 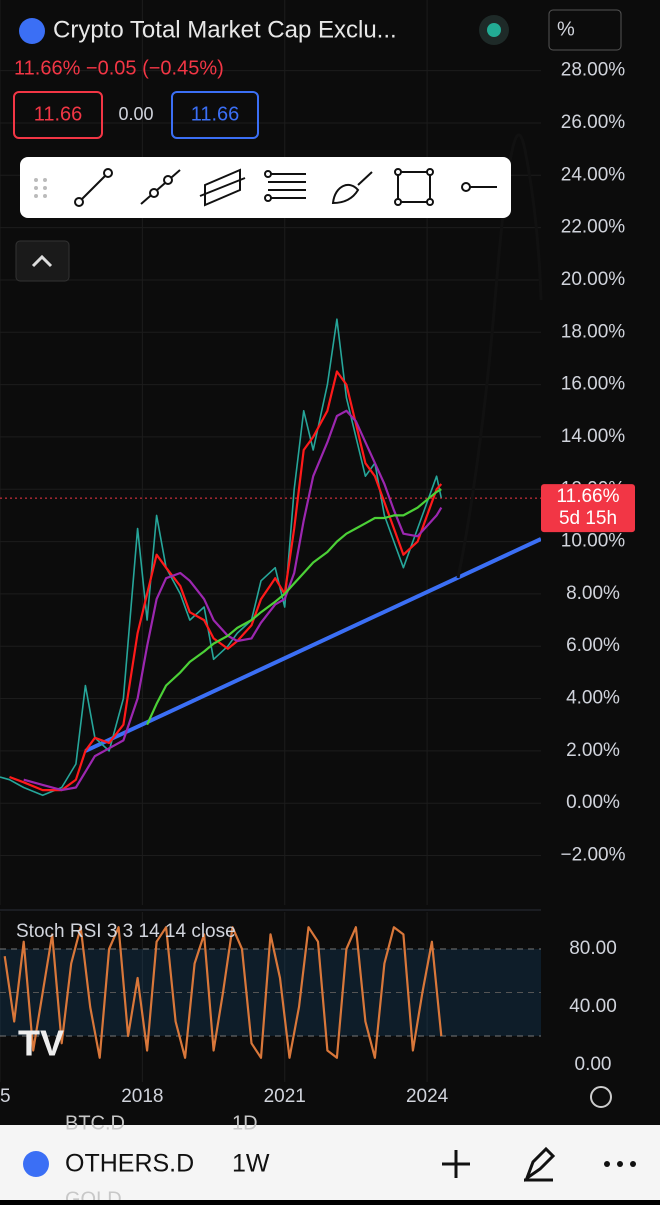 What do you see at coordinates (593, 802) in the screenshot?
I see `y-tick-label: 0.00%` at bounding box center [593, 802].